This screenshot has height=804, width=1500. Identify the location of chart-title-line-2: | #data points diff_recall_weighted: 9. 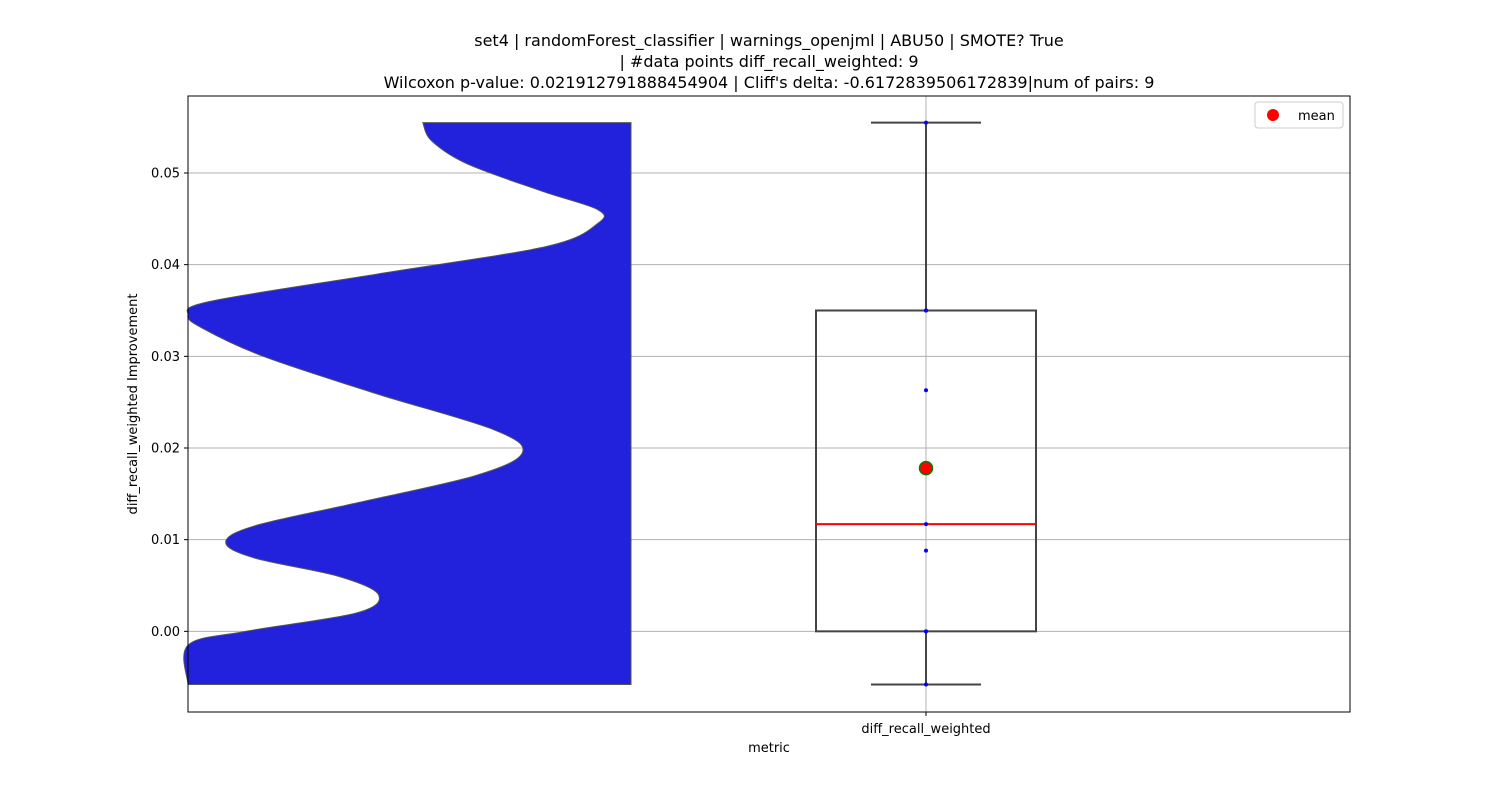
(768, 62).